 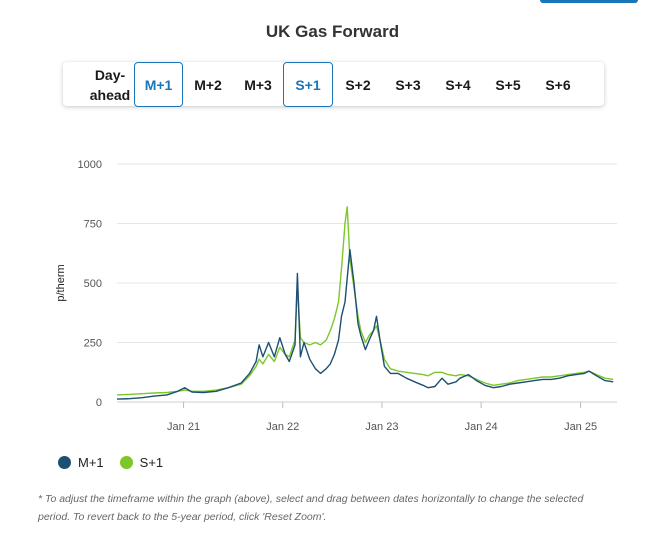 I want to click on x-axis-ticks: Jan 21 Jan 22 Jan 23 Jan 24 Jan 25, so click(x=382, y=417).